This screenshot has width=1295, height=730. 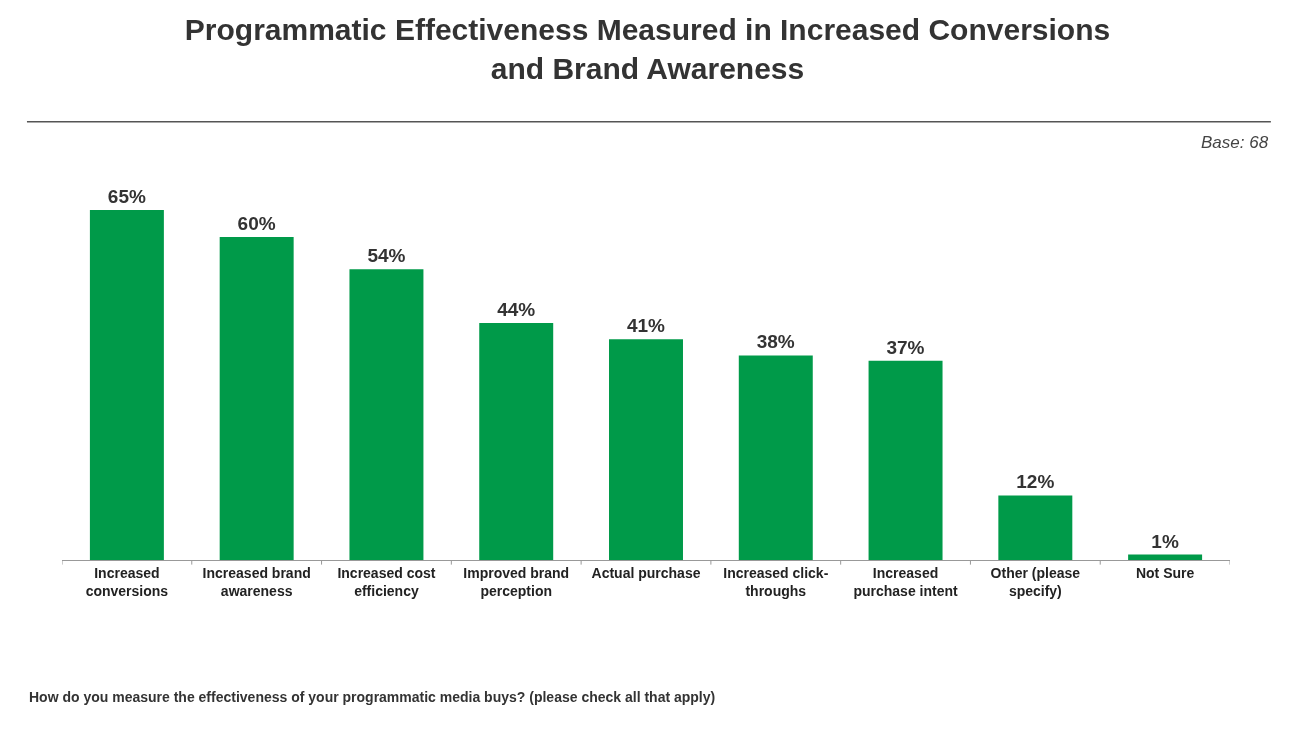 What do you see at coordinates (386, 581) in the screenshot?
I see `x-tick-label: Increased cost efficiency` at bounding box center [386, 581].